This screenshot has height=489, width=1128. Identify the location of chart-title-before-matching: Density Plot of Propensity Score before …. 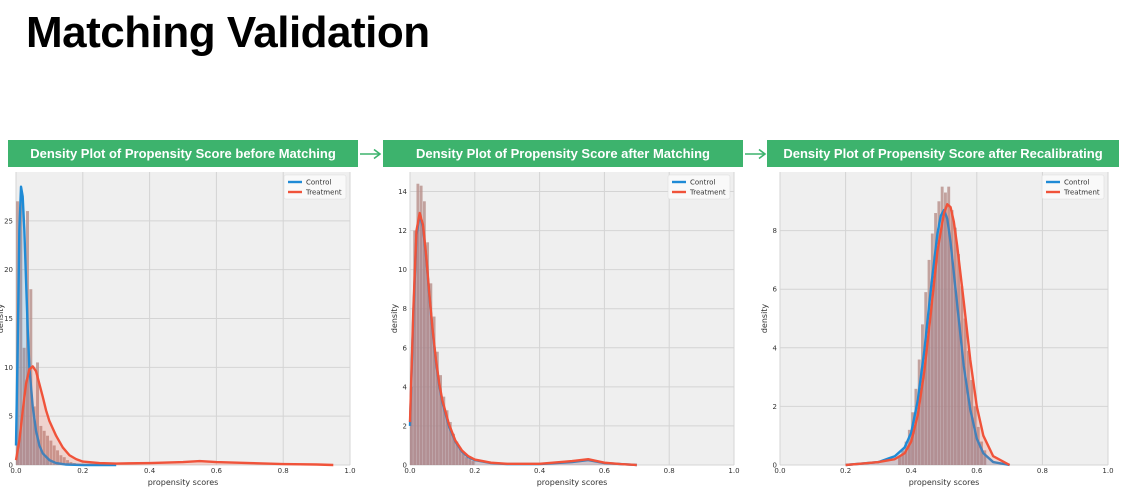
(183, 153).